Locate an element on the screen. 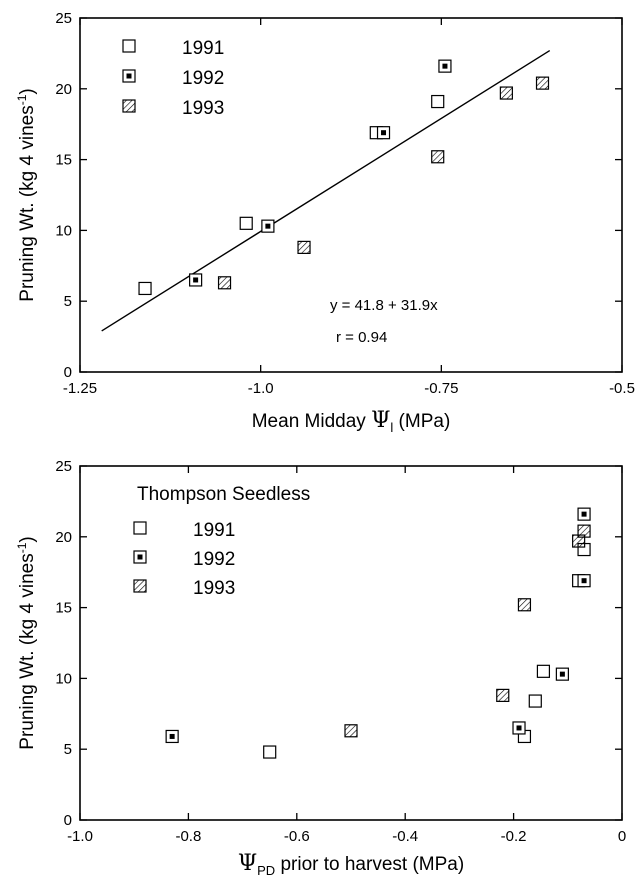 This screenshot has width=644, height=880. x-tick-label: -0.2 is located at coordinates (514, 836).